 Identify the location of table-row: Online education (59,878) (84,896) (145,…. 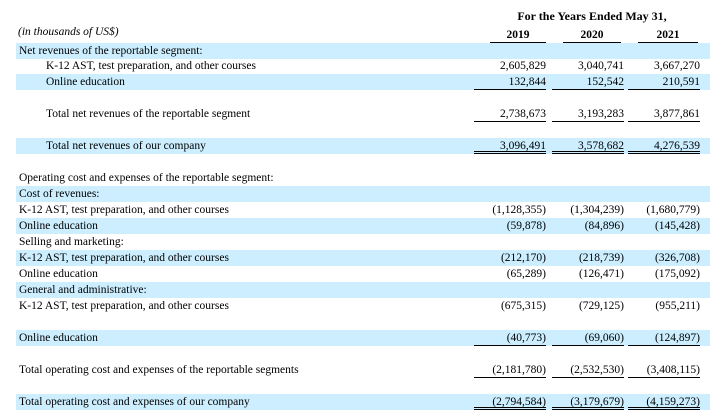
(363, 226).